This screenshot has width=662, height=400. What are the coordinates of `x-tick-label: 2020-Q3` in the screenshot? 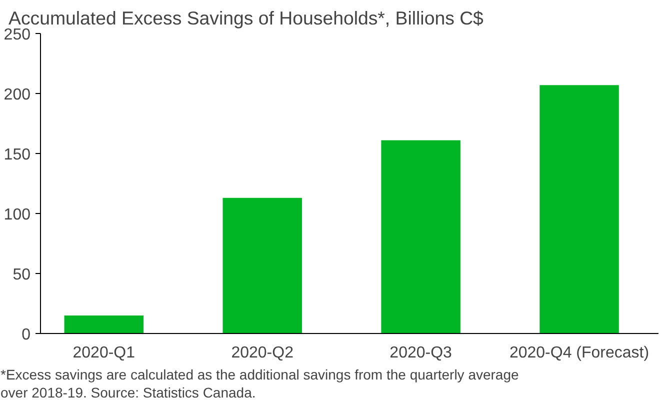 It's located at (421, 353).